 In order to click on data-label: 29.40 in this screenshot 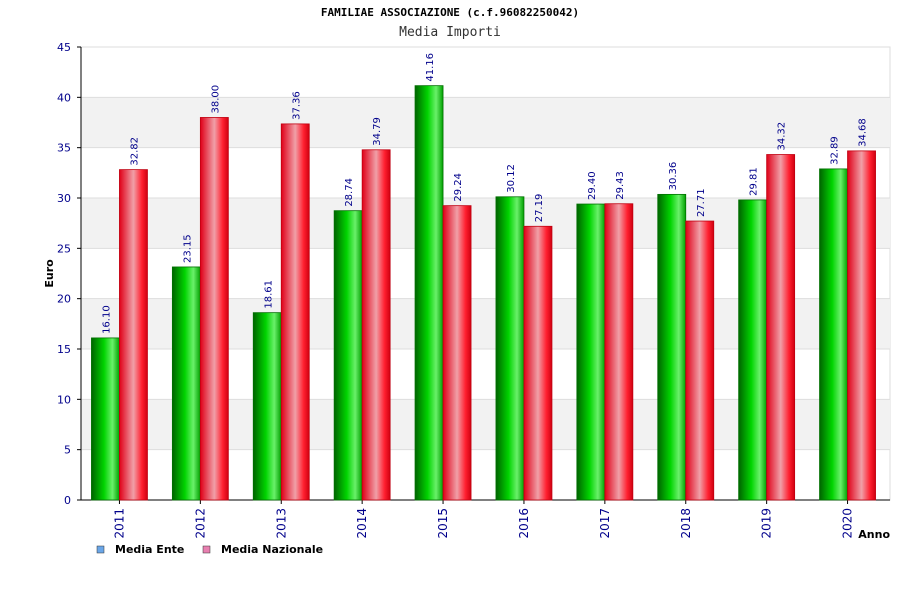, I will do `click(592, 185)`.